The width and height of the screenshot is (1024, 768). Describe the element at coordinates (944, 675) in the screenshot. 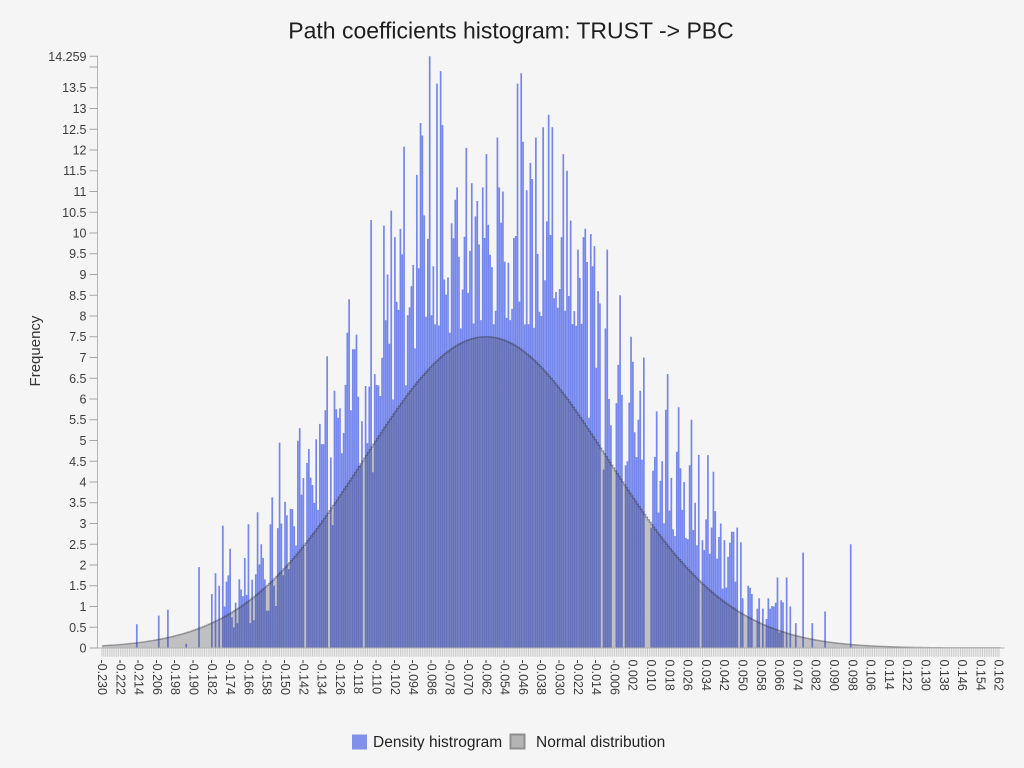

I see `svg-text: 0.138` at that location.